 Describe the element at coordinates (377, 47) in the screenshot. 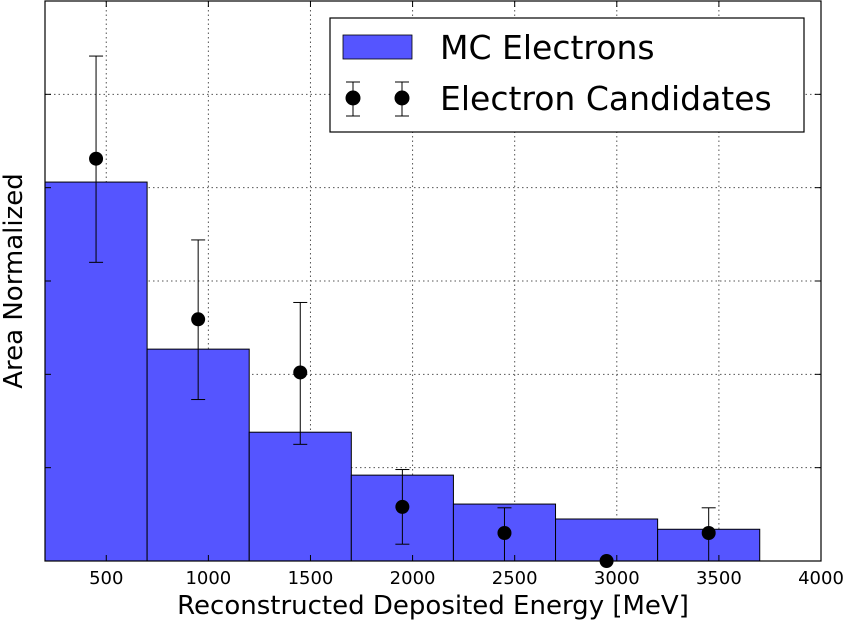

I see `legend-swatch-mc-electrons` at that location.